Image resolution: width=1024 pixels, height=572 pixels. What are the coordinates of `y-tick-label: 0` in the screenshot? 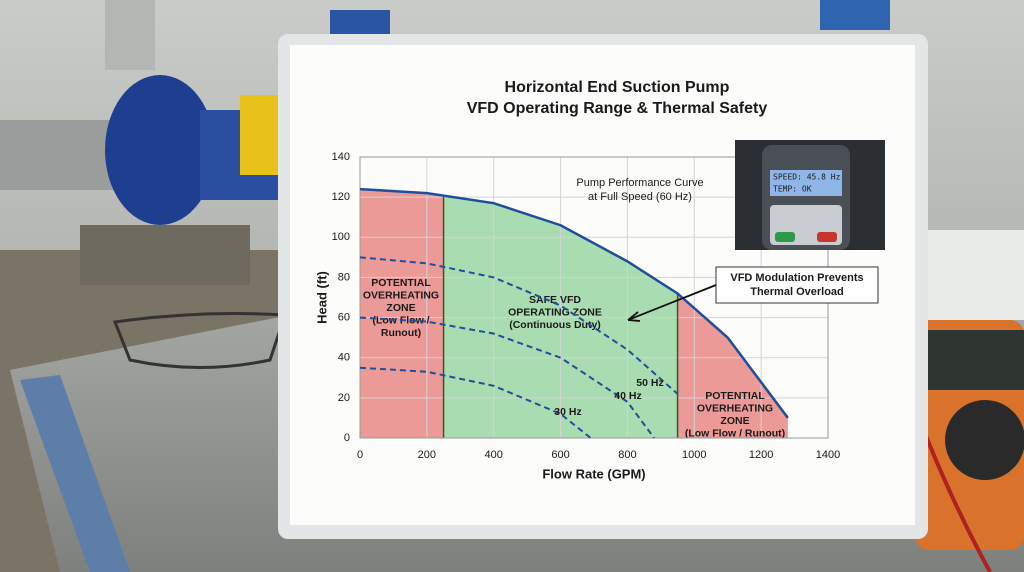 It's located at (347, 438).